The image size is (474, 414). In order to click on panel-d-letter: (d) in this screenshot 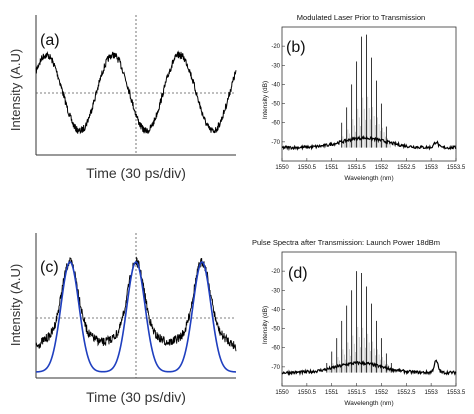, I will do `click(298, 273)`.